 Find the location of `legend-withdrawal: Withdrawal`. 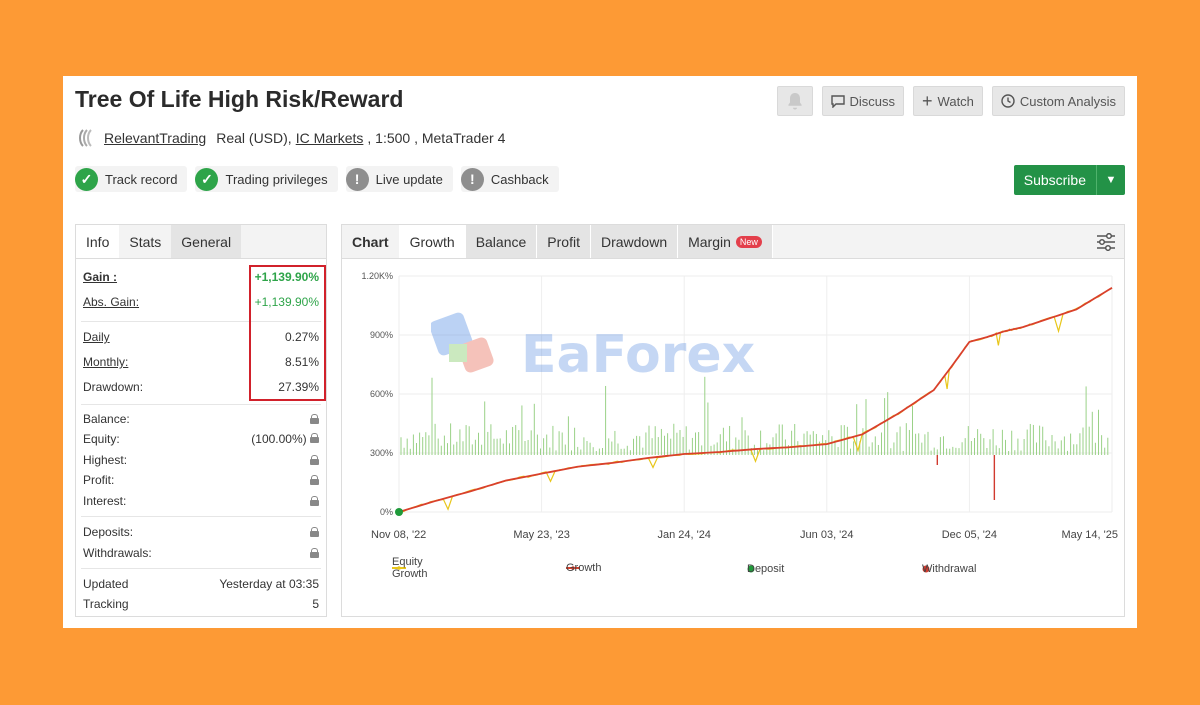

legend-withdrawal: Withdrawal is located at coordinates (949, 569).